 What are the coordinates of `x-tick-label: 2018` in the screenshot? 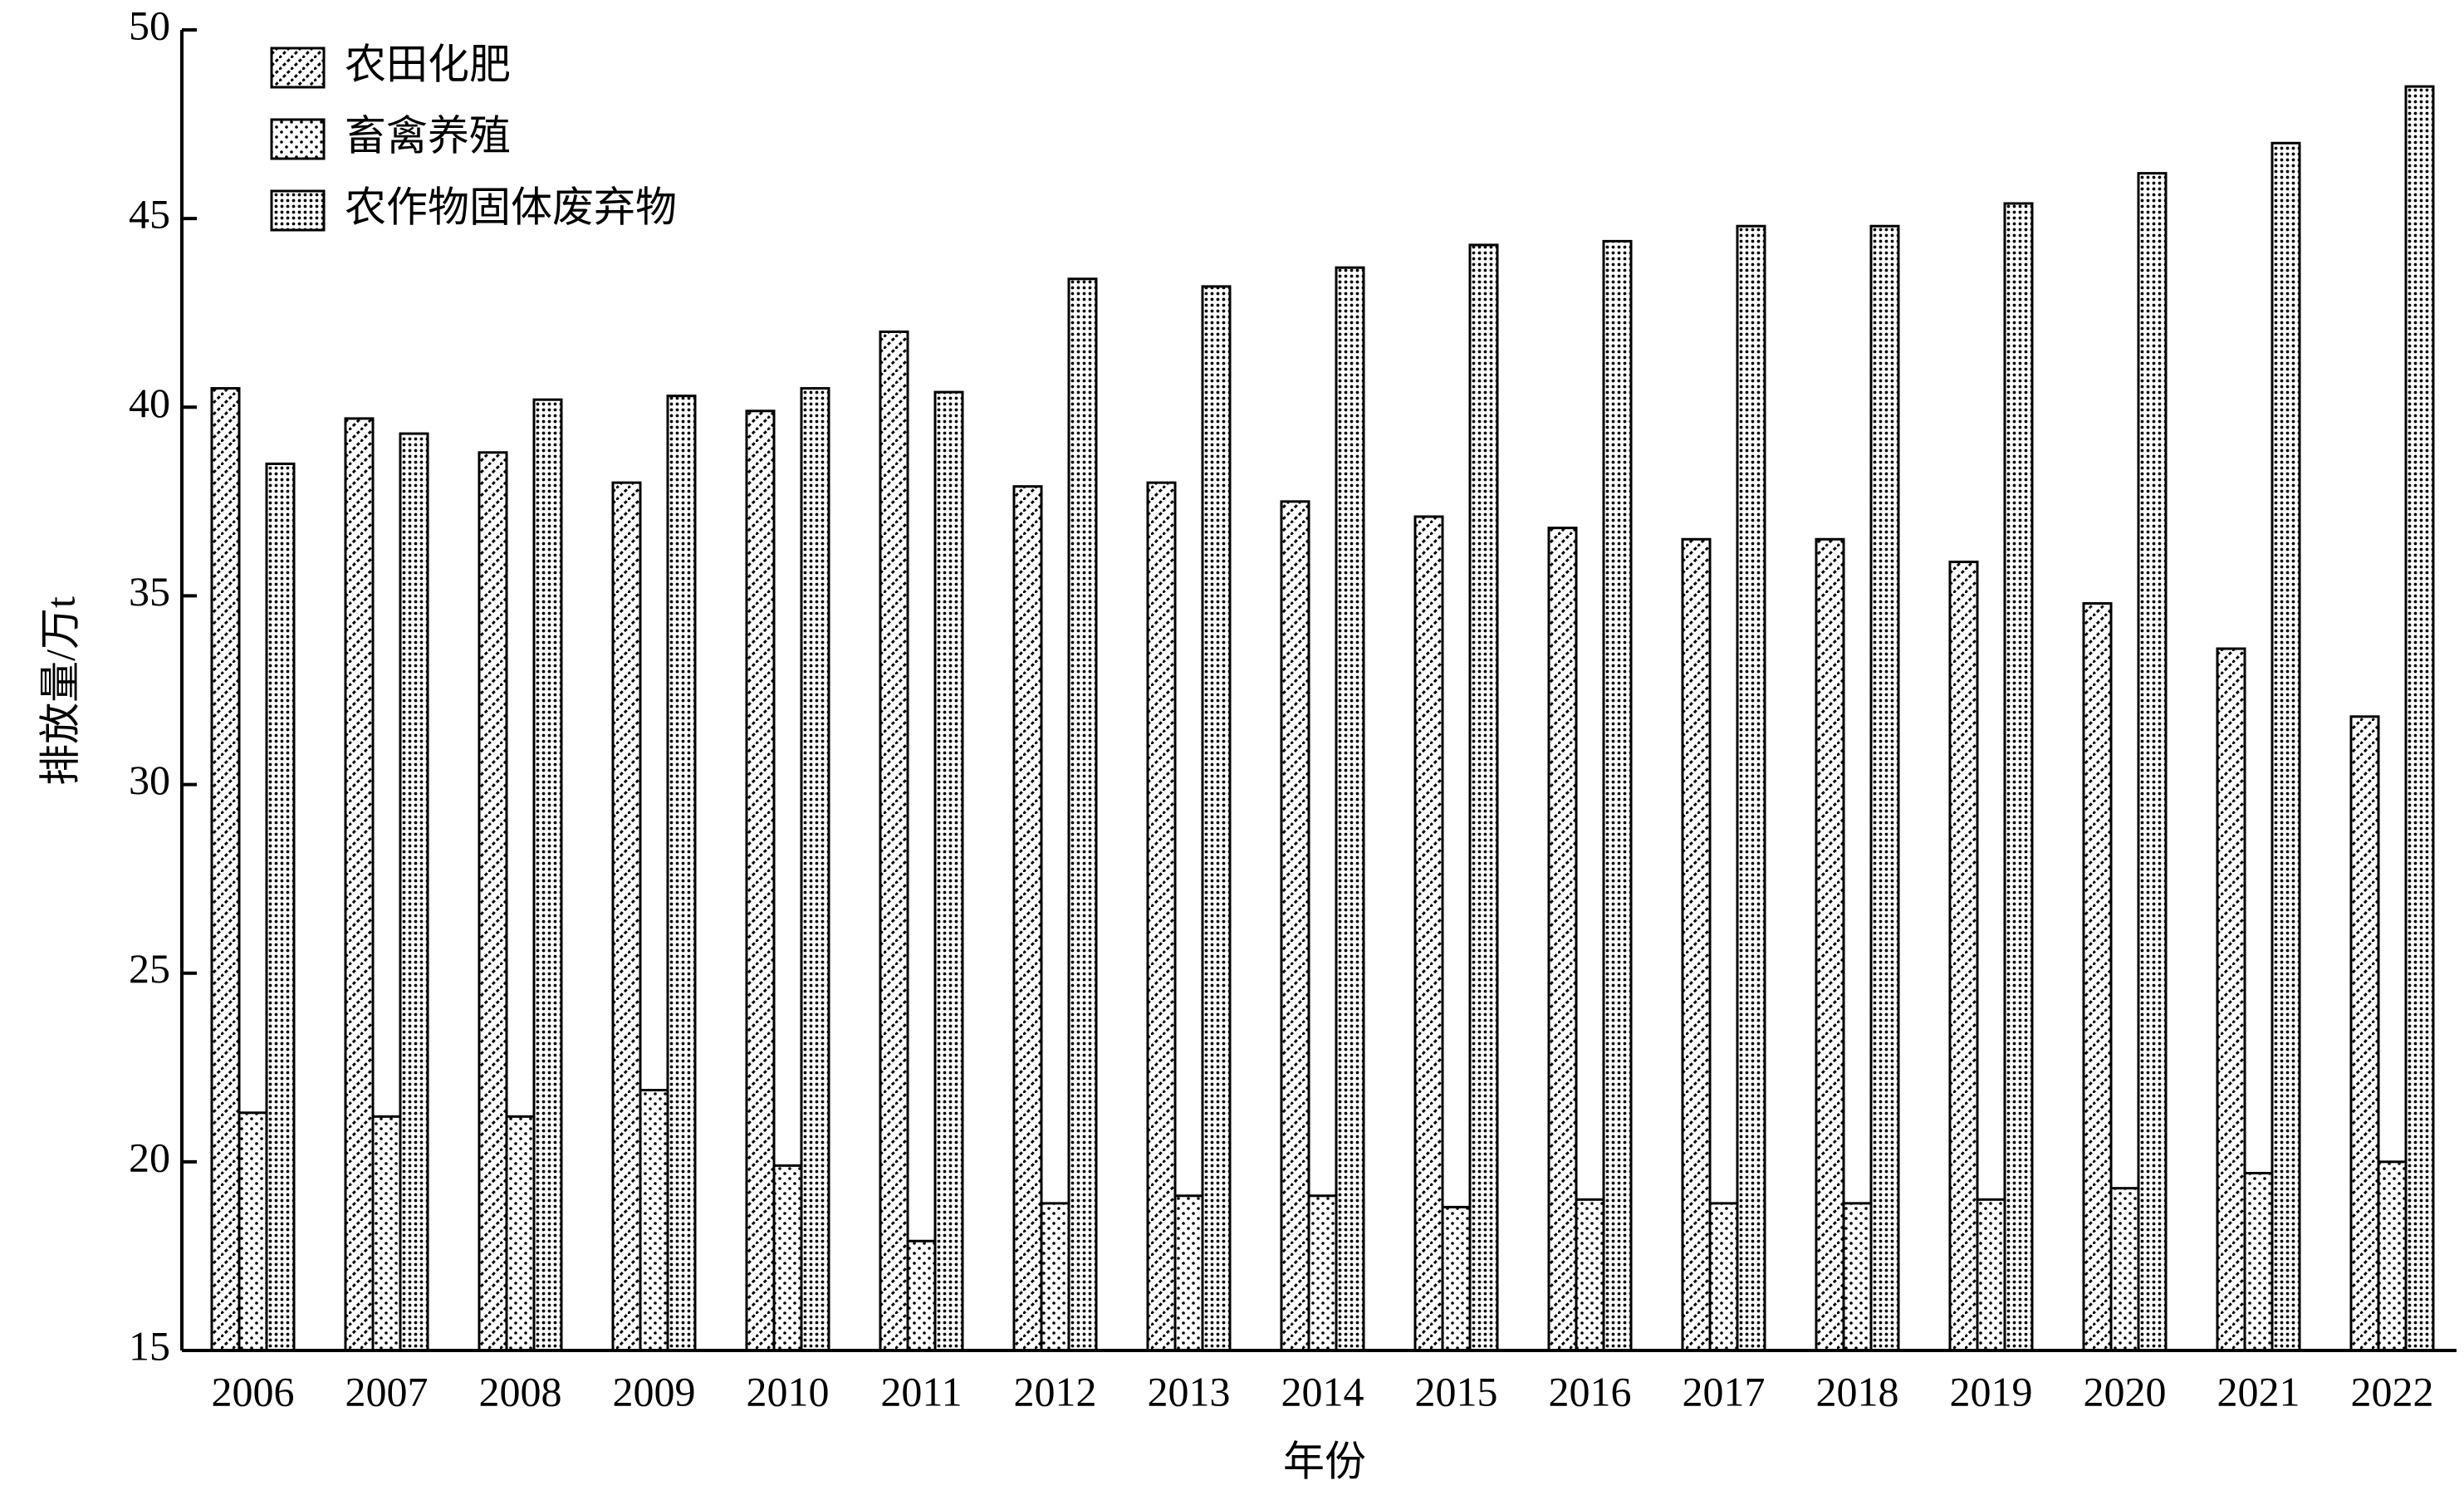 It's located at (1857, 1391).